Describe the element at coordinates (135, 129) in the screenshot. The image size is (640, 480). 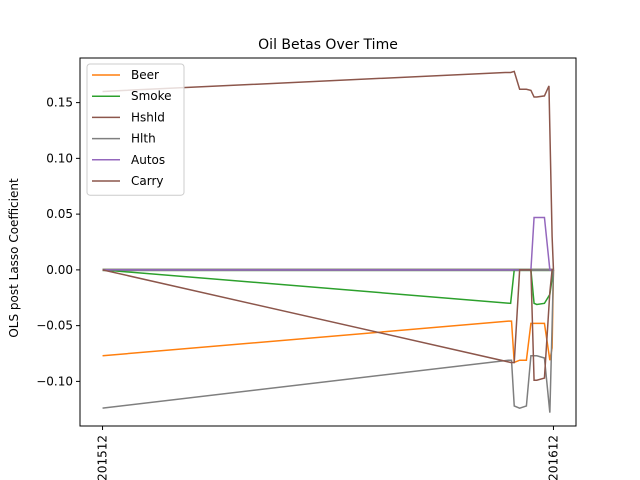
I see `legend: Beer Smoke Hshld Hlth Autos Carry` at that location.